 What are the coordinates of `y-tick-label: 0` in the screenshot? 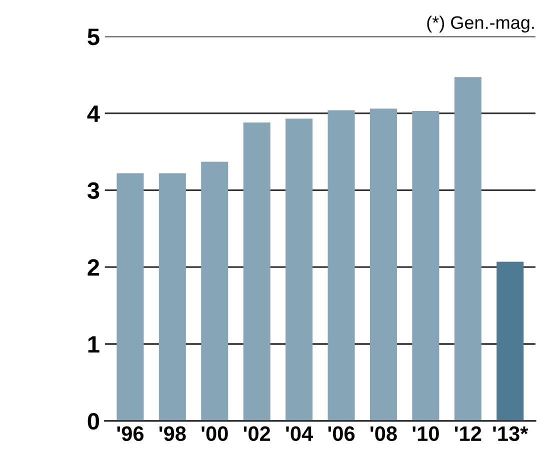 It's located at (94, 421).